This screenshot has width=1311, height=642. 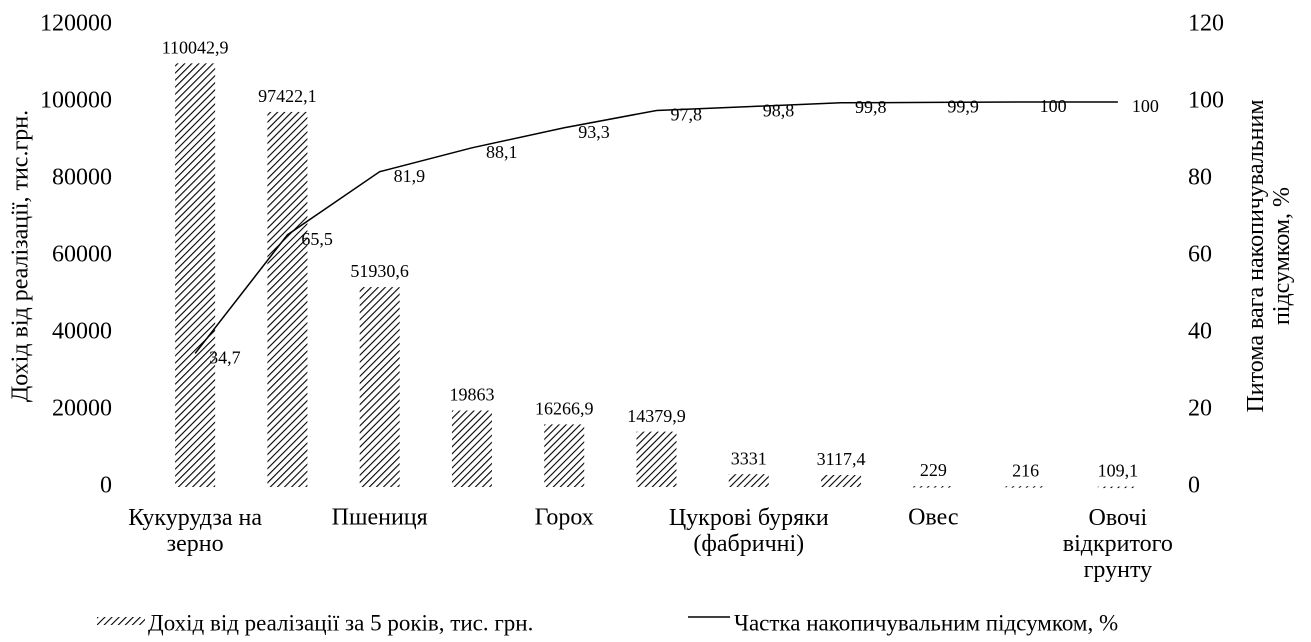 I want to click on y2-tick-label: 0, so click(x=1194, y=486).